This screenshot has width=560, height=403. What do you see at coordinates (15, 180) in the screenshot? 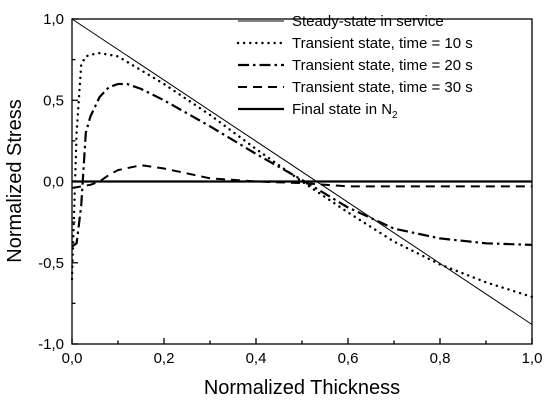
I see `y-axis-title: Normalized Stress` at bounding box center [15, 180].